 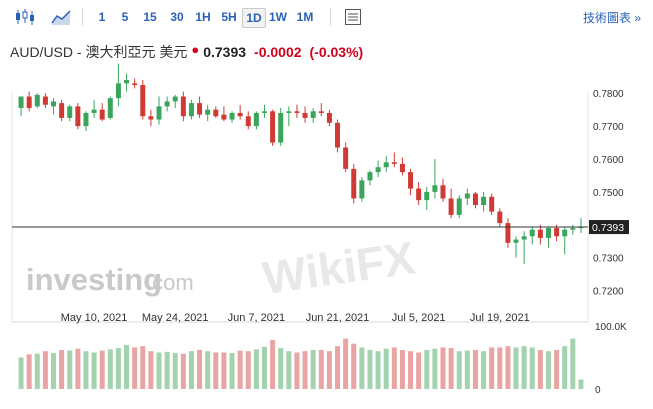 I want to click on table-view-icon, so click(x=353, y=17).